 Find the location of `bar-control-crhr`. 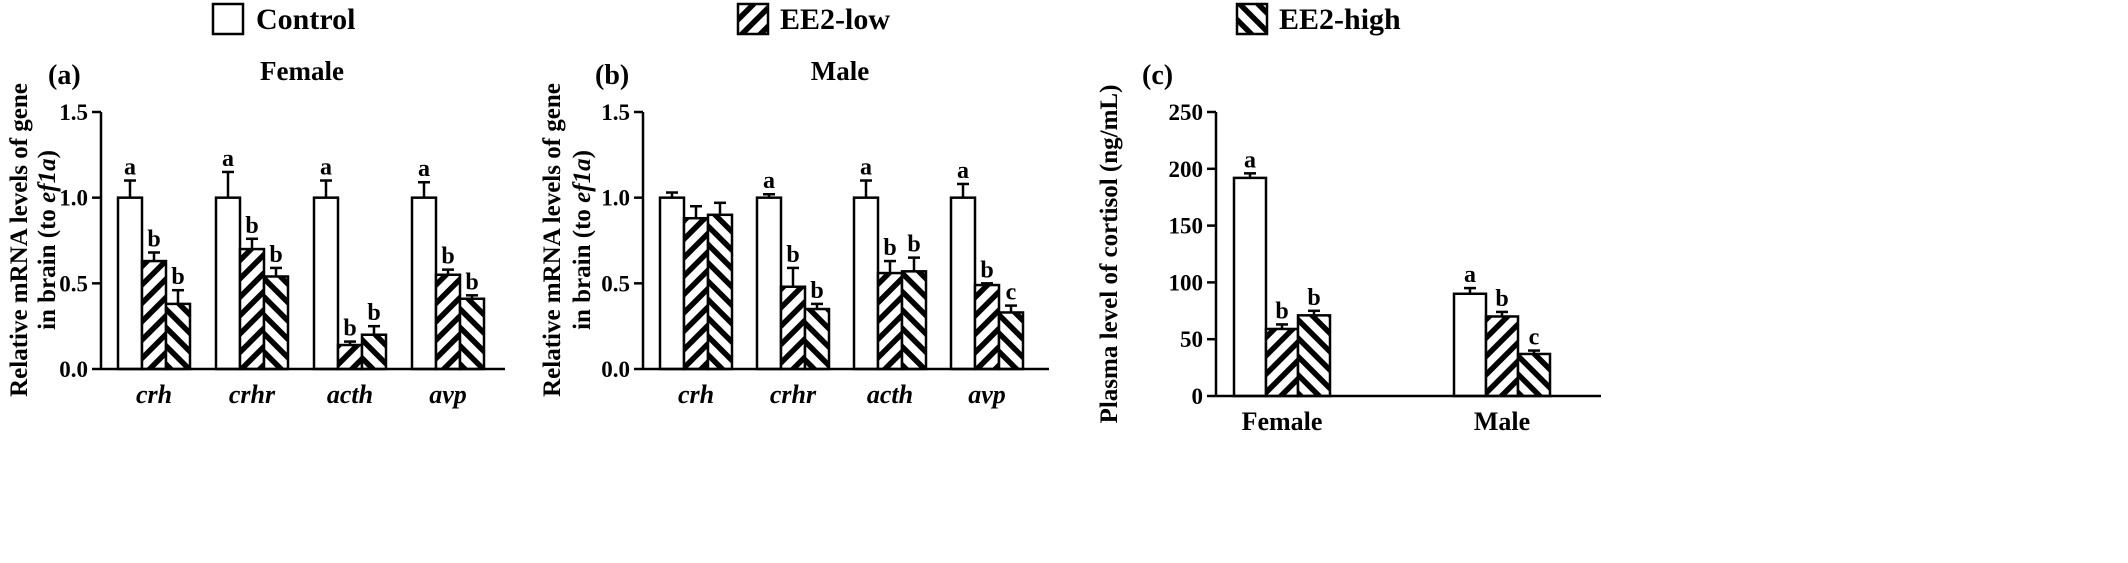

bar-control-crhr is located at coordinates (769, 283).